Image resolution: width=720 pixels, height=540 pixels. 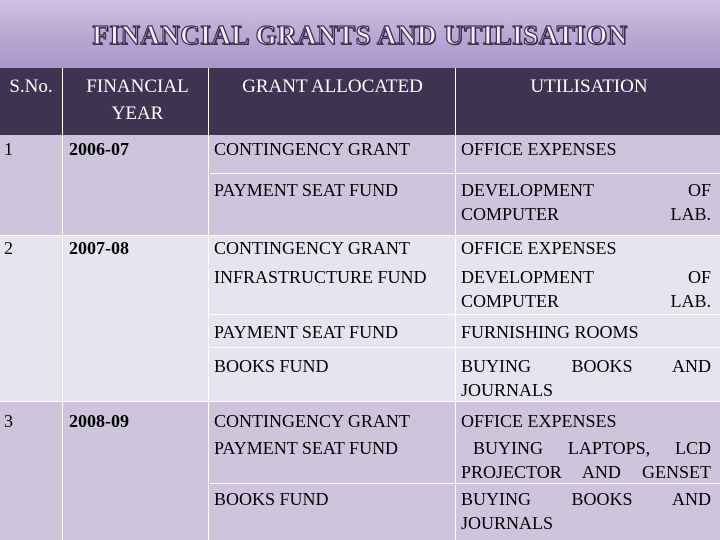 I want to click on col-header-utilisation: UTILISATION, so click(x=589, y=86).